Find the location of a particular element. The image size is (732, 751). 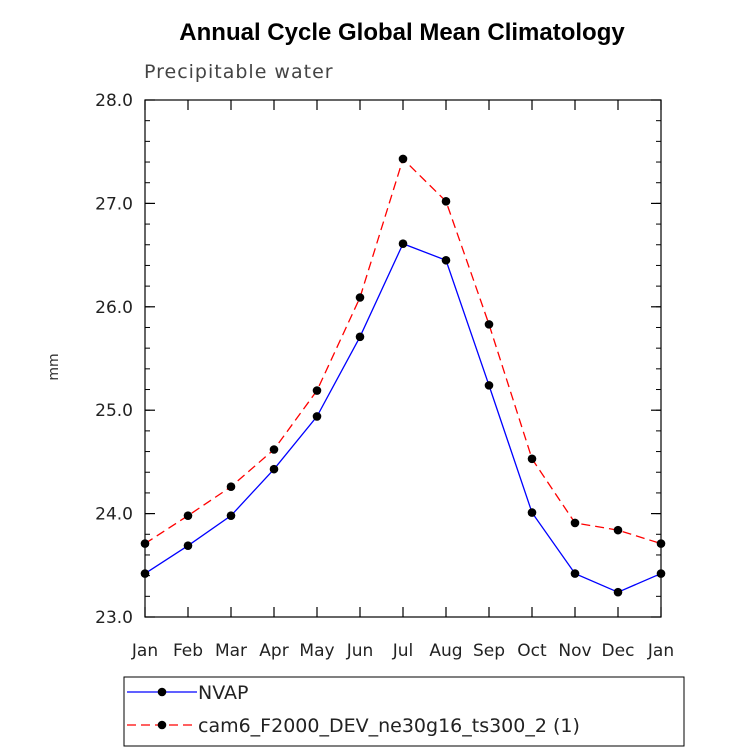

chart-title: Annual Cycle Global Mean Climatology is located at coordinates (402, 32).